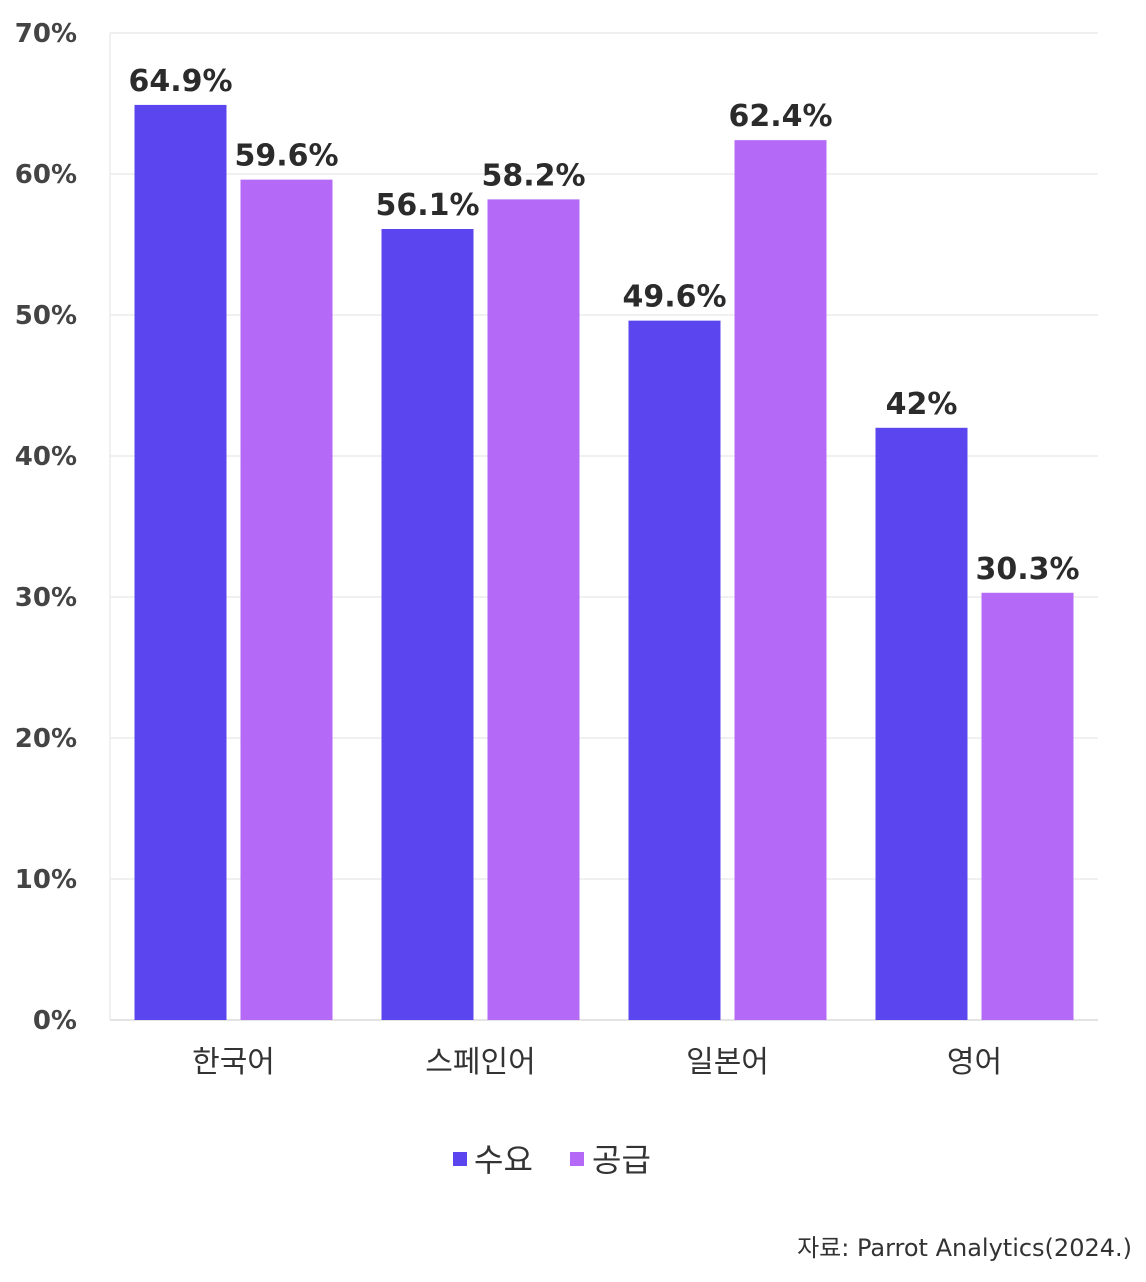 This screenshot has height=1282, width=1146. I want to click on y-tick-label: 10%, so click(46, 880).